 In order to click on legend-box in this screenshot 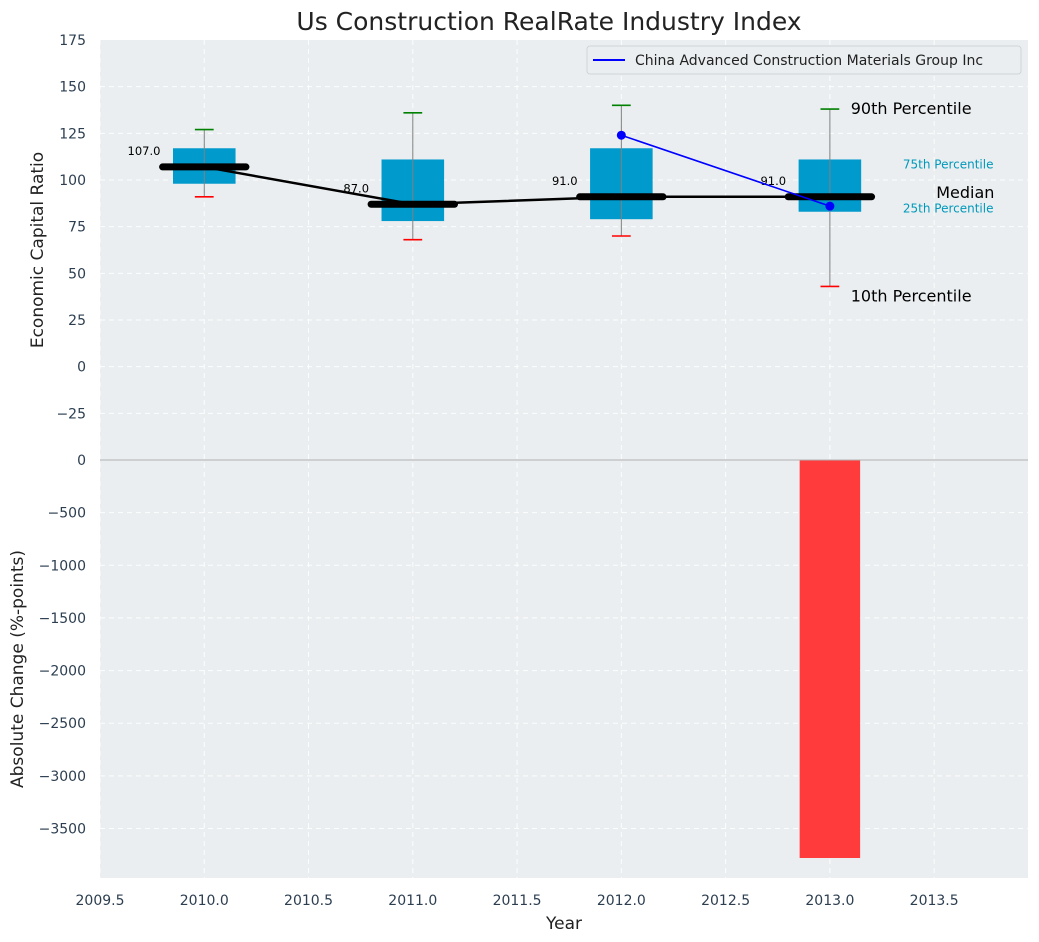, I will do `click(804, 60)`.